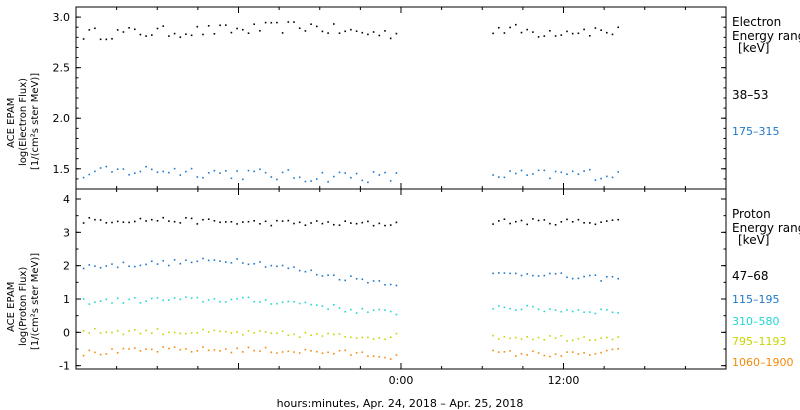 This screenshot has width=800, height=410. Describe the element at coordinates (62, 17) in the screenshot. I see `electron-y-tick-label: 3.0` at that location.